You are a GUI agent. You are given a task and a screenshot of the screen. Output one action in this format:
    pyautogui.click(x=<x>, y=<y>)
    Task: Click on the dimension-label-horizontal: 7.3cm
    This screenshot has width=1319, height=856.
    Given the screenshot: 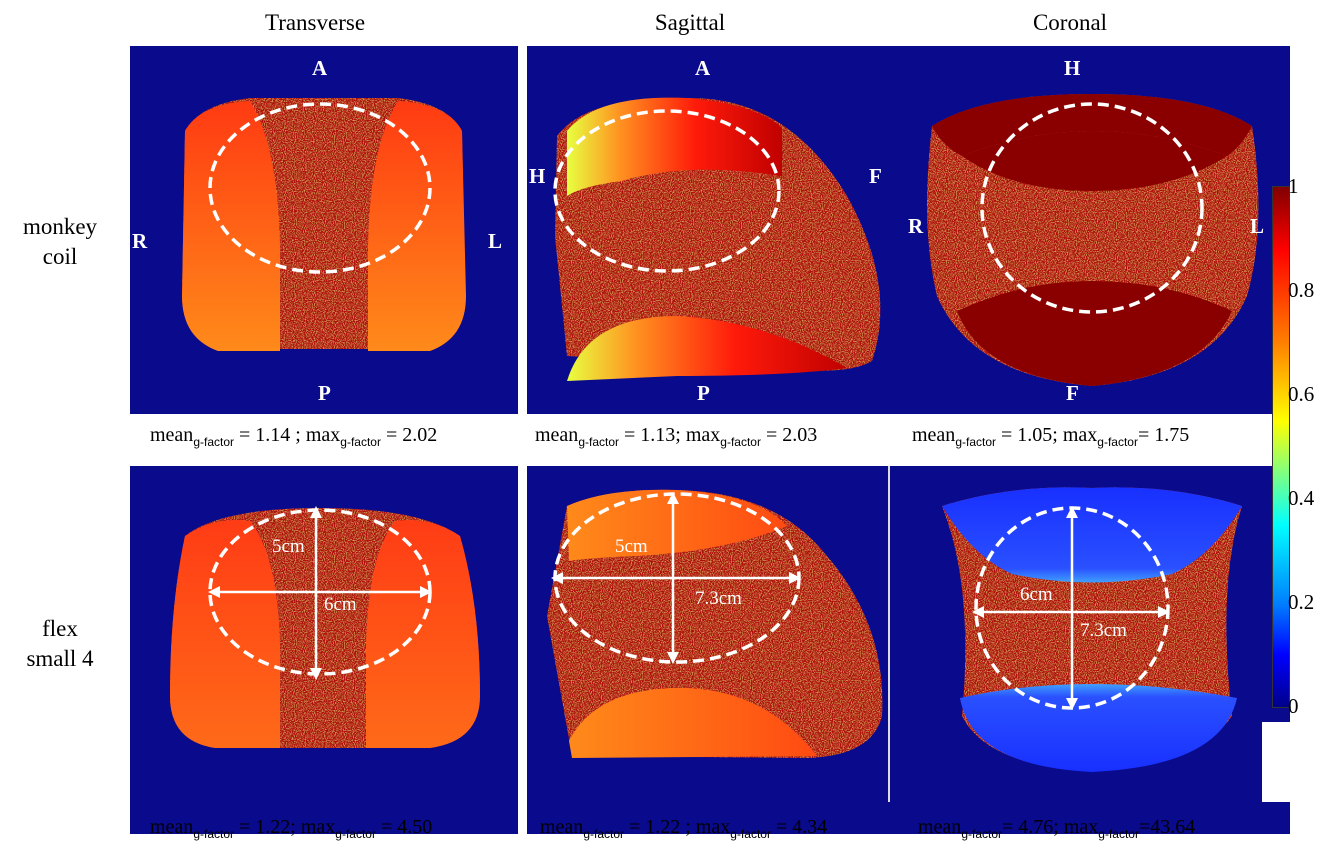 What is the action you would take?
    pyautogui.click(x=718, y=598)
    